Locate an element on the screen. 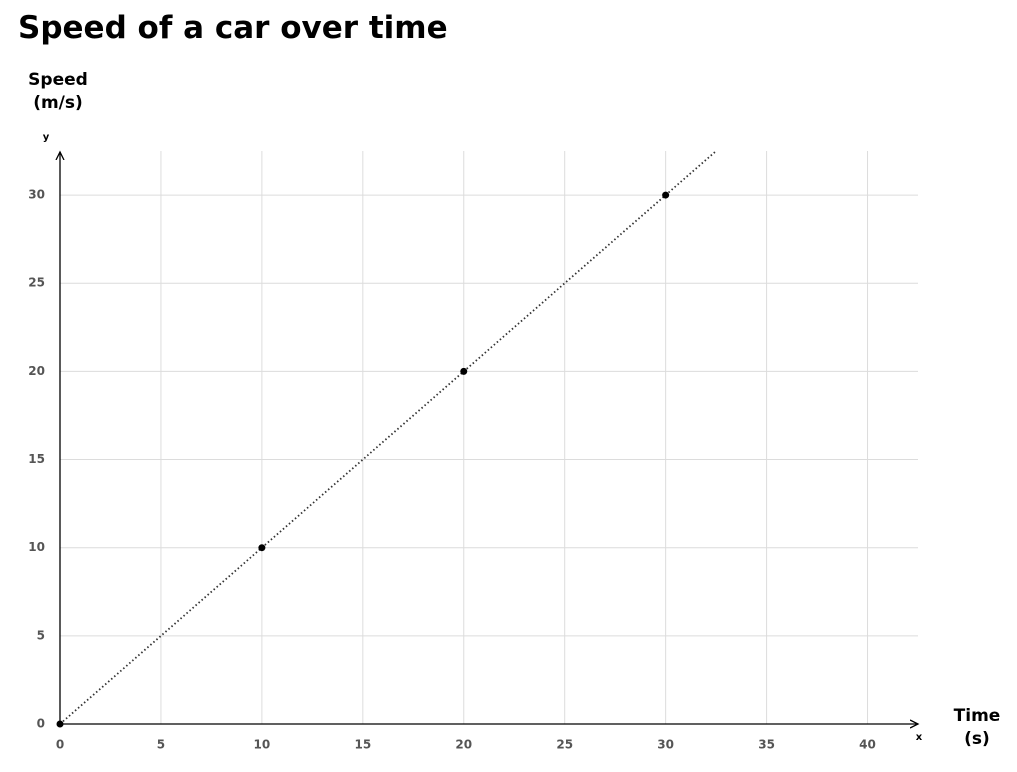 This screenshot has width=1017, height=772. x-tick-label: 35 is located at coordinates (766, 745).